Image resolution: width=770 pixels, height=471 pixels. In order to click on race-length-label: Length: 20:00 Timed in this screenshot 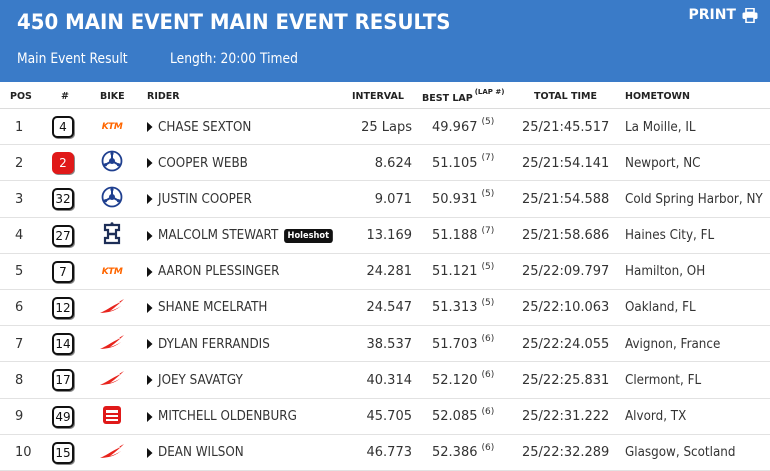, I will do `click(234, 59)`.